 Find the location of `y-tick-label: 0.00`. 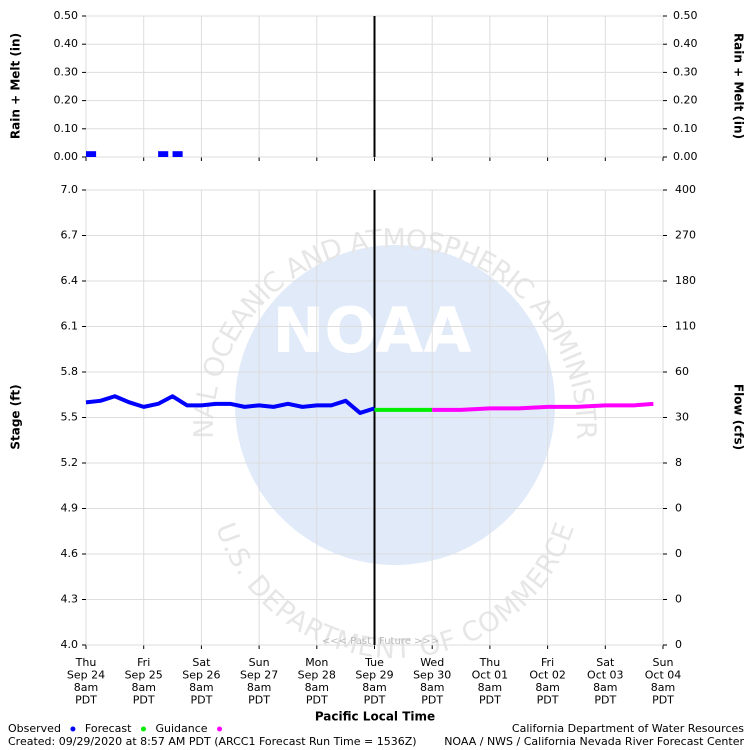

y-tick-label: 0.00 is located at coordinates (66, 156).